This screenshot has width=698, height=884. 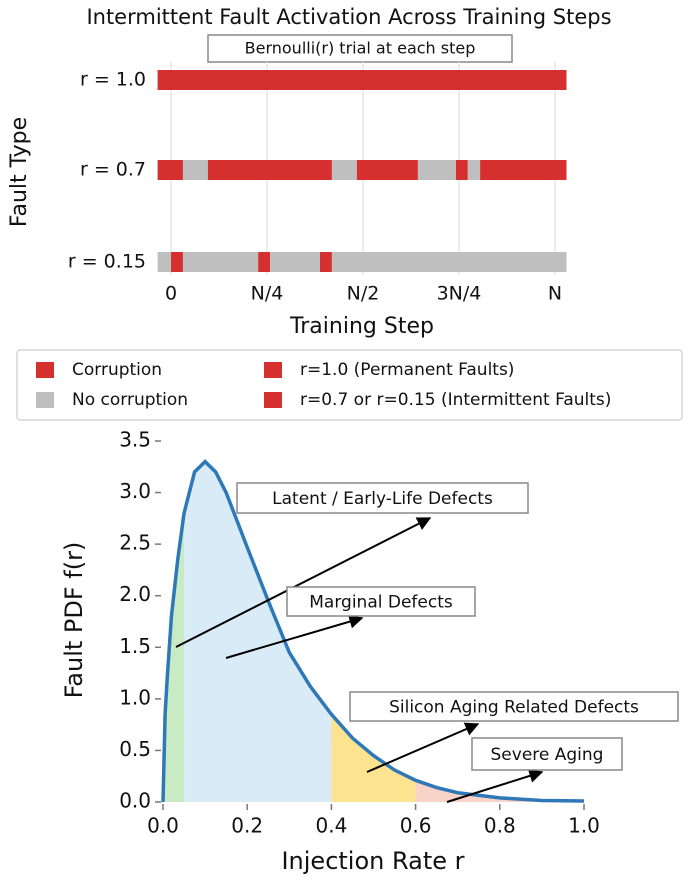 I want to click on x-tick-label: 0.4, so click(x=331, y=826).